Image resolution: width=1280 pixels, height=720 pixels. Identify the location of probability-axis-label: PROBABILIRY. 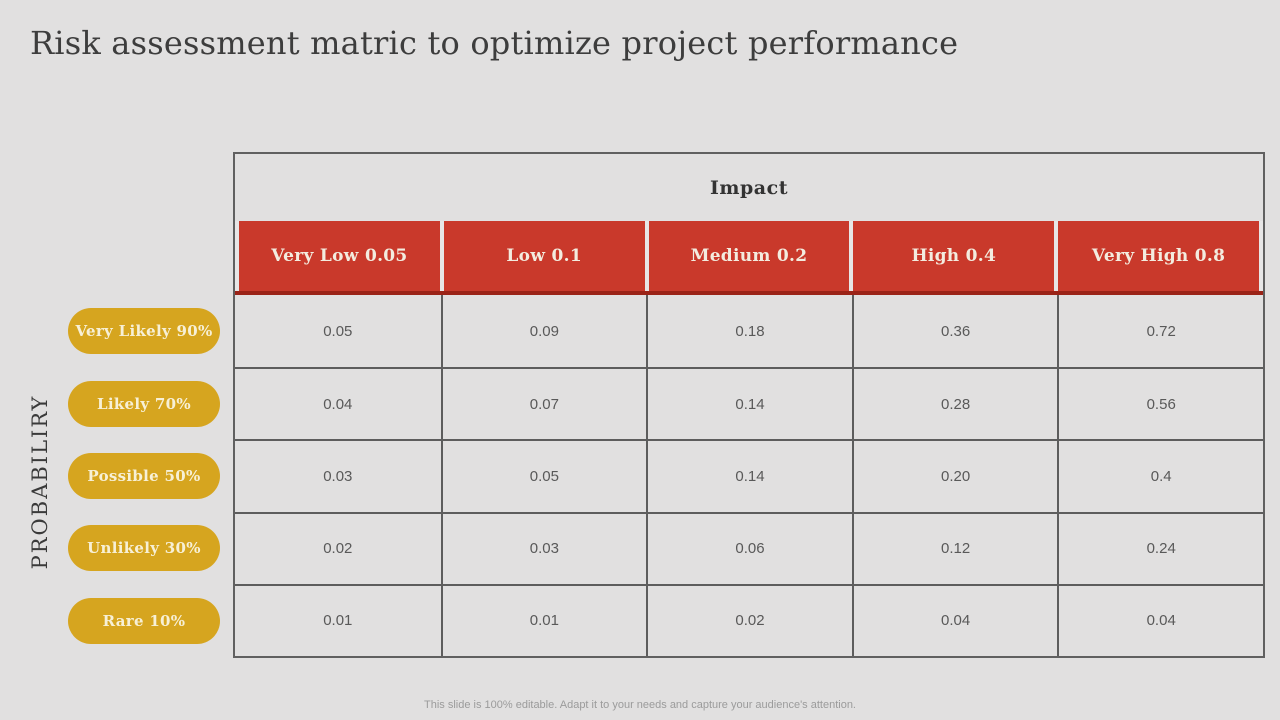
(40, 482).